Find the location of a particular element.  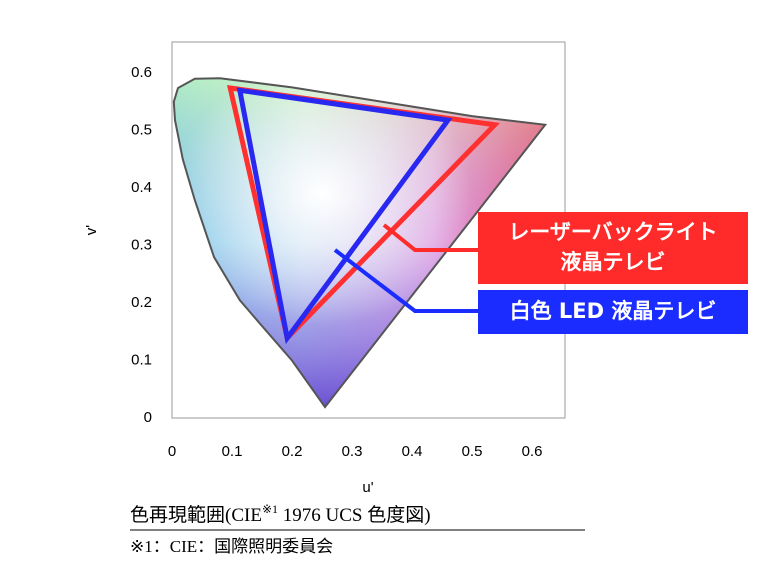

y-tick-label: 0.2 is located at coordinates (141, 302).